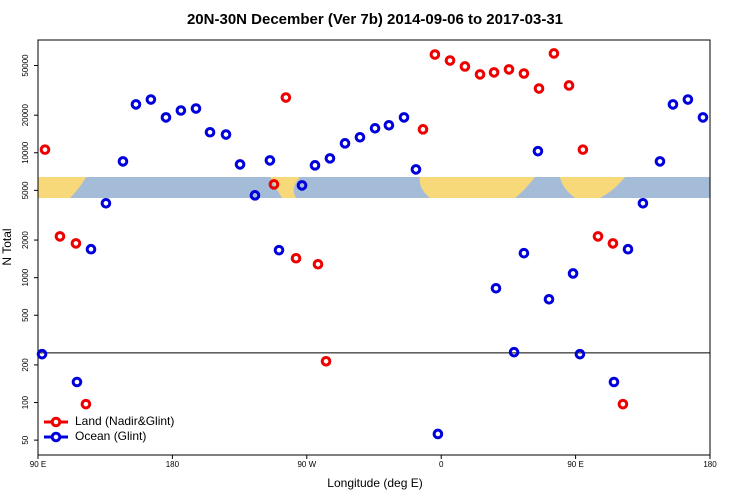  Describe the element at coordinates (25, 277) in the screenshot. I see `y-tick-label: 1000` at that location.